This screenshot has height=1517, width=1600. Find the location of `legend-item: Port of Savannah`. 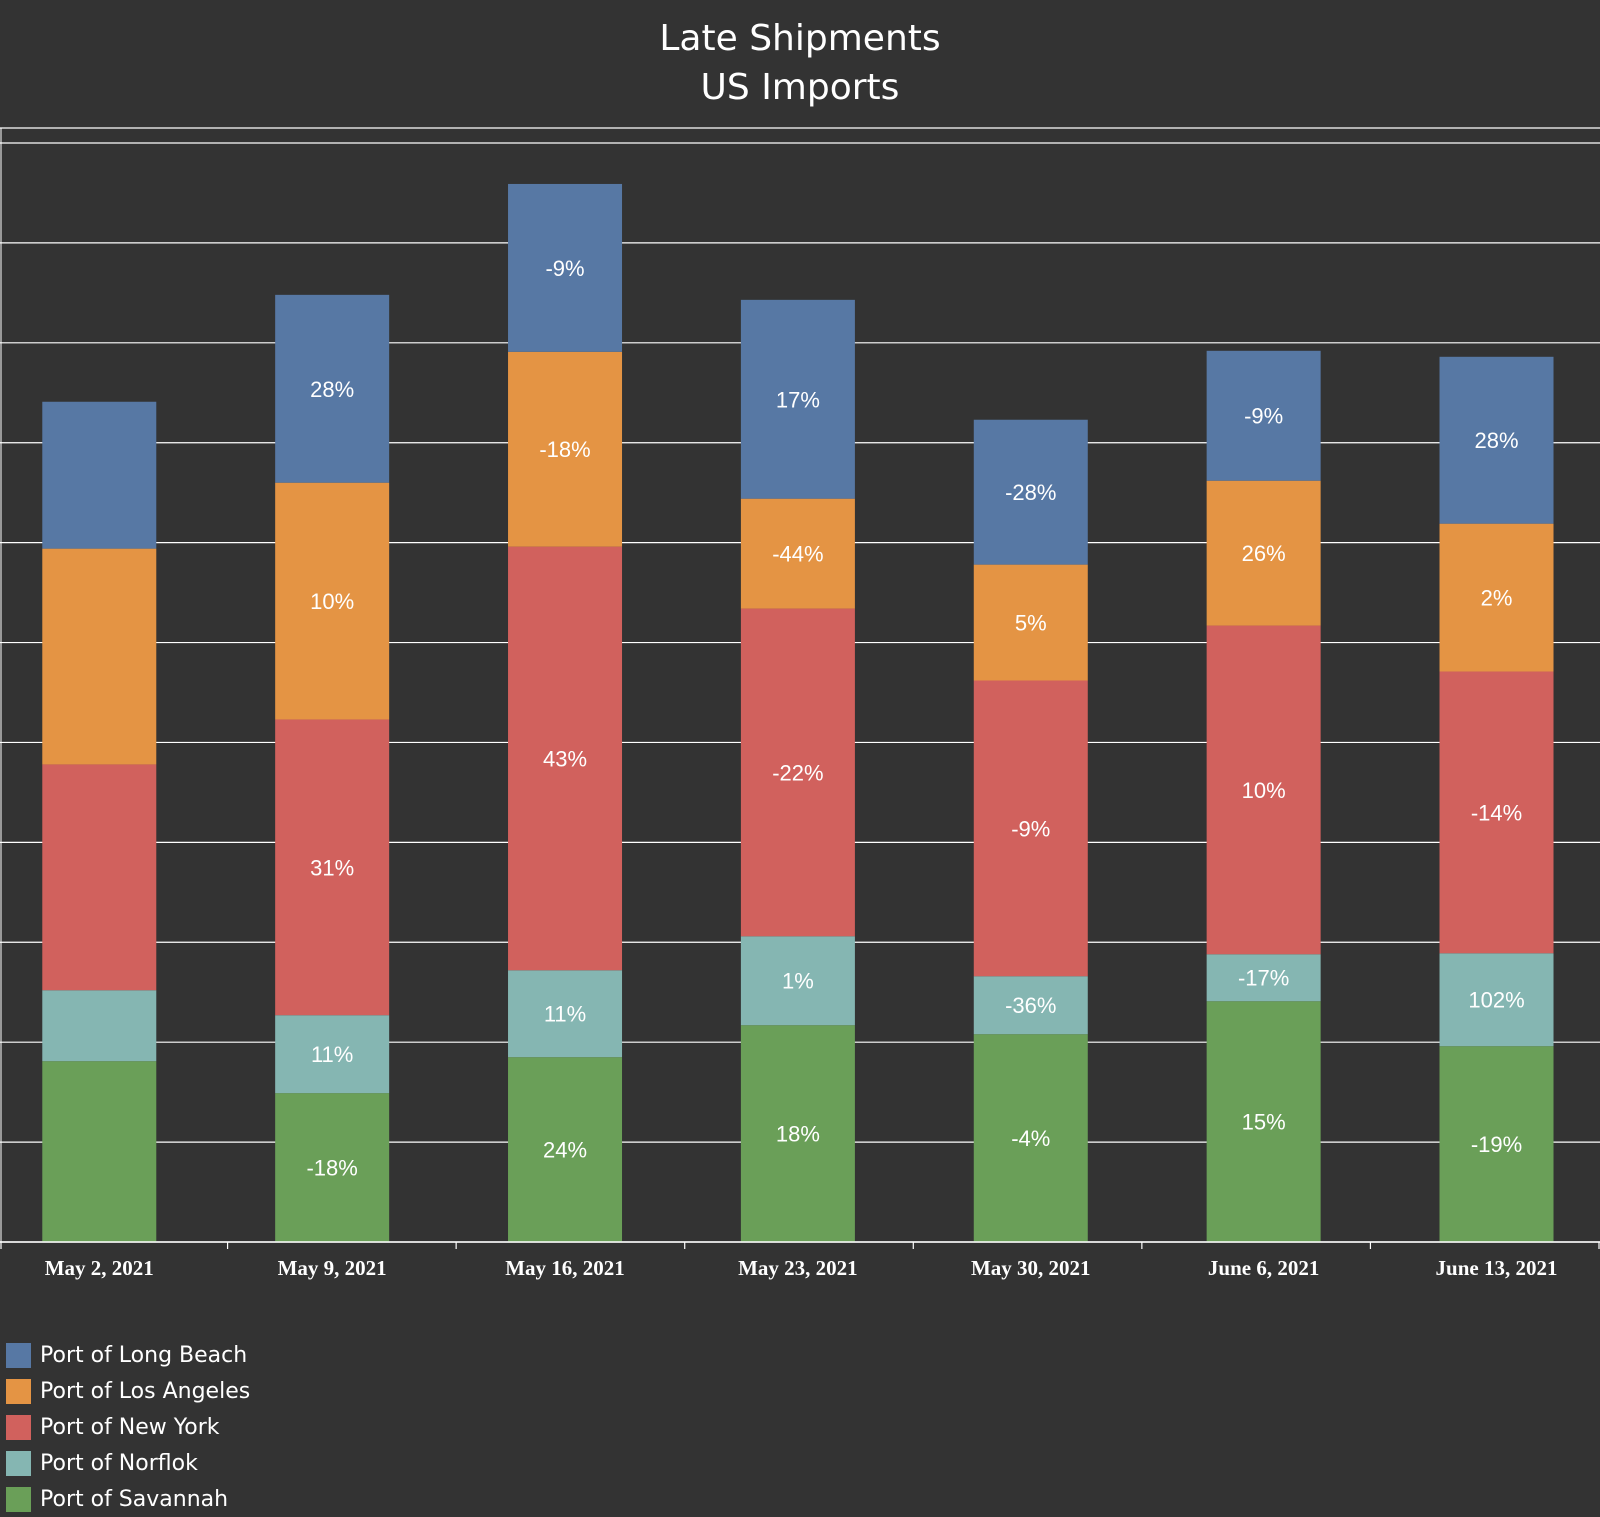

legend-item: Port of Savannah is located at coordinates (128, 1499).